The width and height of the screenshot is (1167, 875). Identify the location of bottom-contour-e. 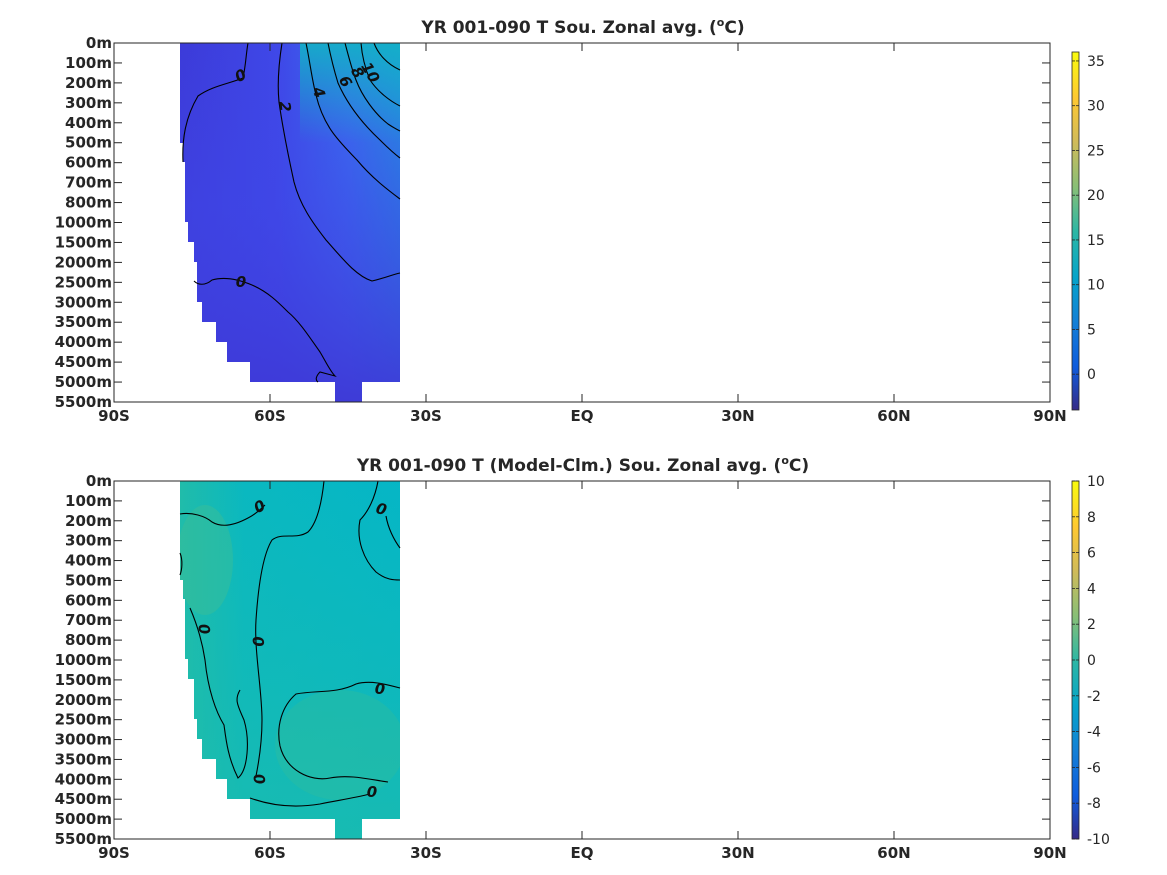
(181, 564).